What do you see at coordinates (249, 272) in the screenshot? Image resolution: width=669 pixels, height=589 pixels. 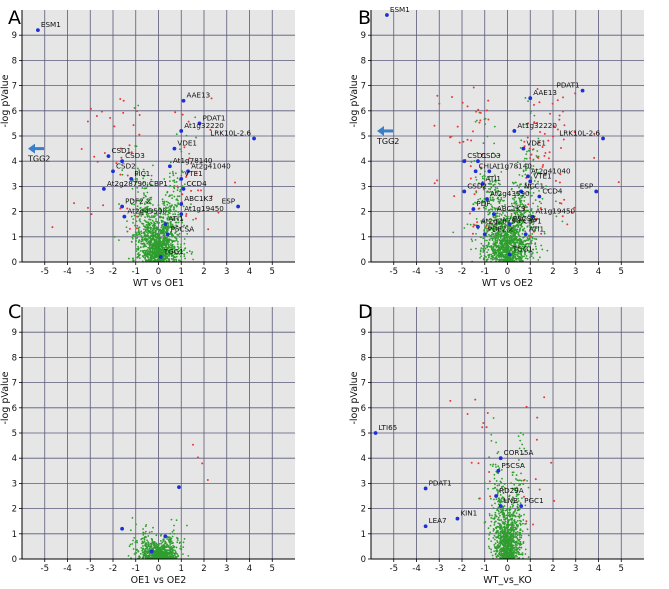 I see `x-tick-label: 4` at bounding box center [249, 272].